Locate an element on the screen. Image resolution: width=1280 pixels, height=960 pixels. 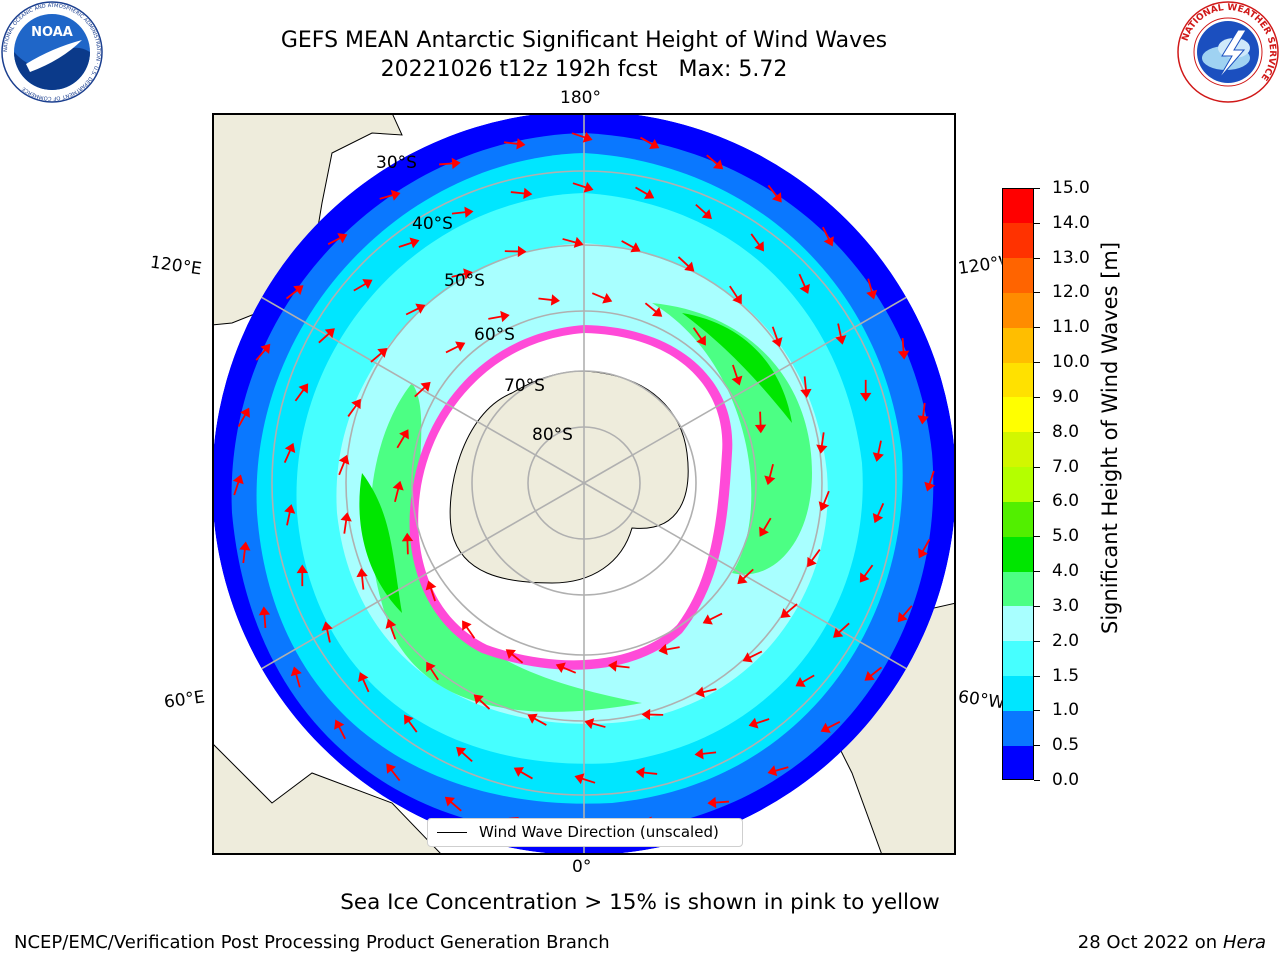
lon-label-0: 0° is located at coordinates (582, 867).